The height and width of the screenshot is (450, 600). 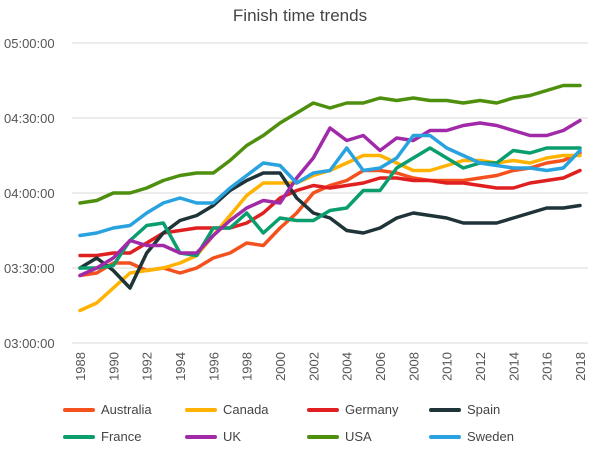 What do you see at coordinates (113, 366) in the screenshot?
I see `x-tick-label: 1990` at bounding box center [113, 366].